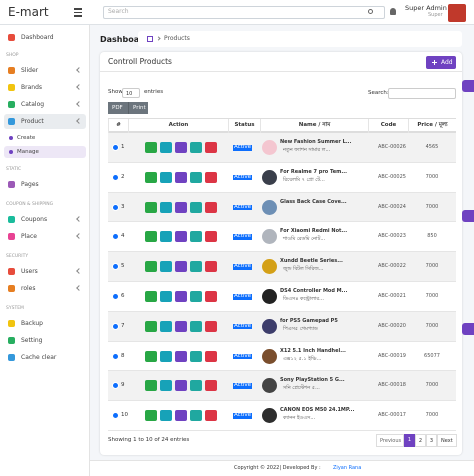  What do you see at coordinates (29, 271) in the screenshot?
I see `menu-item: Users` at bounding box center [29, 271].